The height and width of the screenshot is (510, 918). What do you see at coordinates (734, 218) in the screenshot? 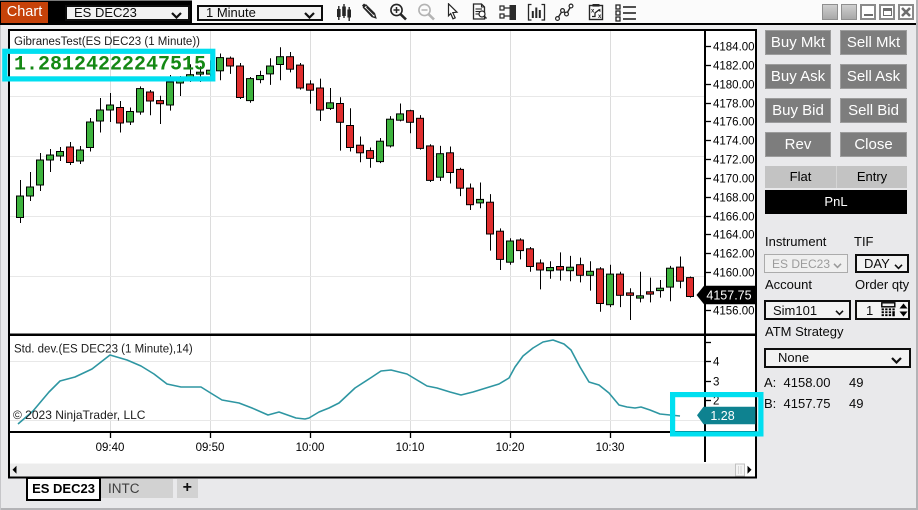
I see `svg-text: 4166.00` at bounding box center [734, 218].